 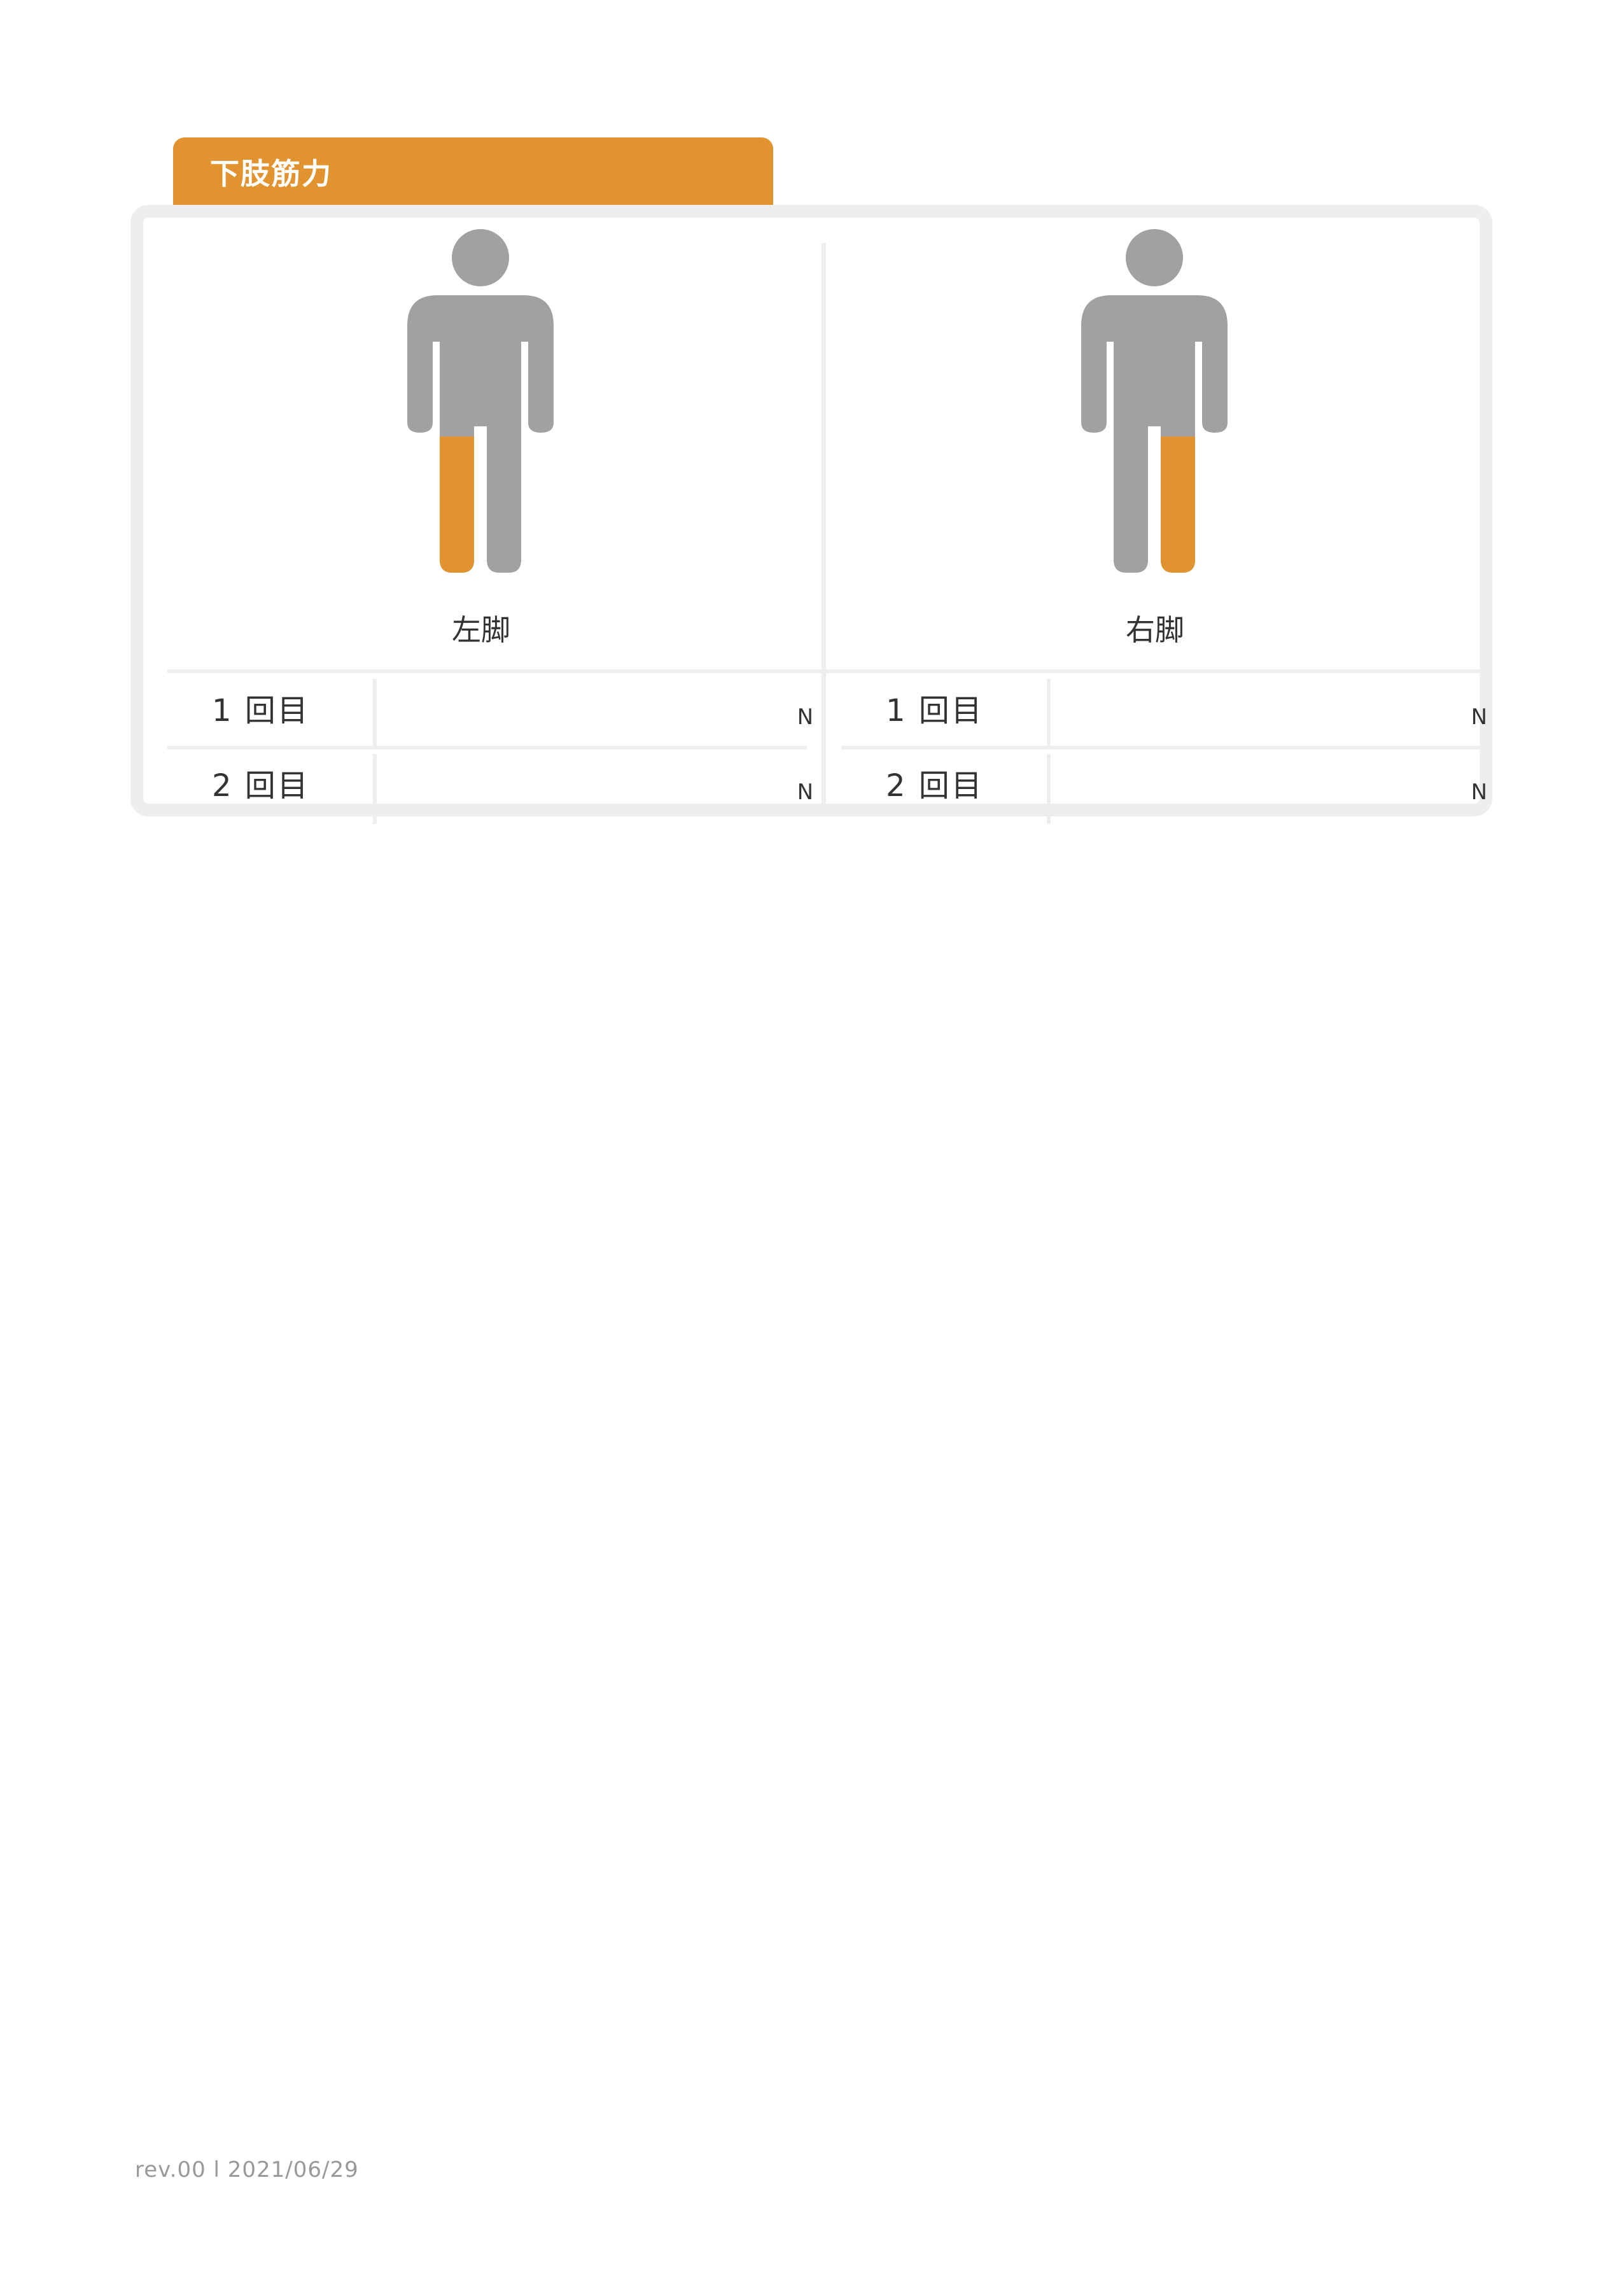 What do you see at coordinates (824, 527) in the screenshot?
I see `center-divider` at bounding box center [824, 527].